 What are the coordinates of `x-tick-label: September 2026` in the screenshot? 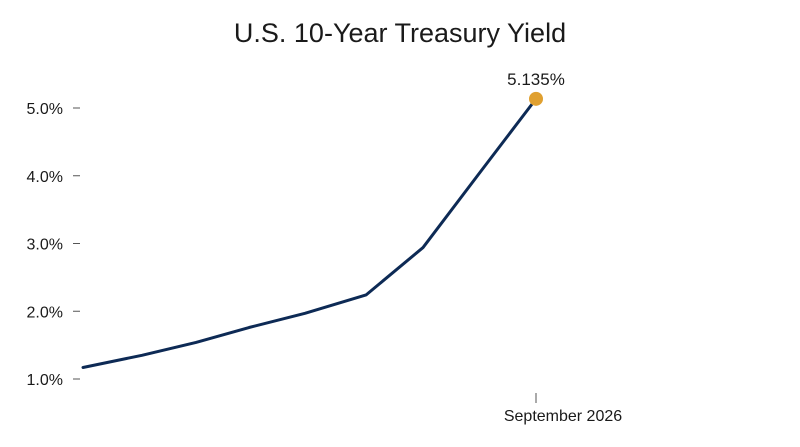 It's located at (563, 416).